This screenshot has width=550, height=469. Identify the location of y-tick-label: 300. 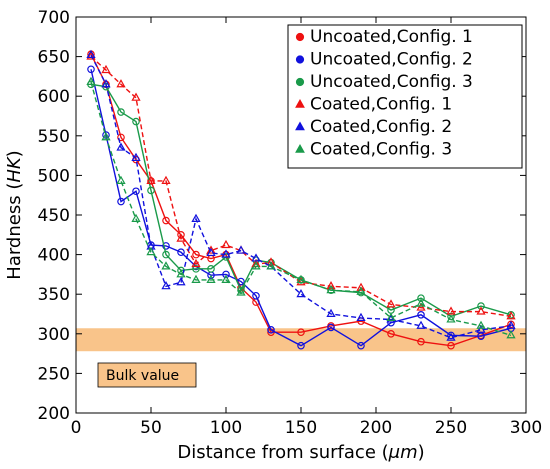
(54, 335).